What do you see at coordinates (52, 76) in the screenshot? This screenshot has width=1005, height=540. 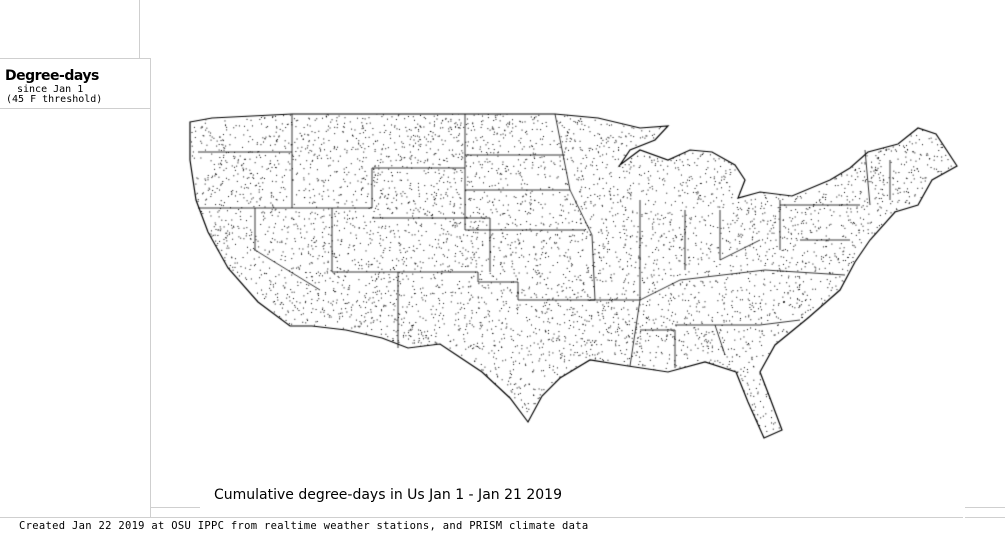 I see `legend-title: Degree-days` at bounding box center [52, 76].